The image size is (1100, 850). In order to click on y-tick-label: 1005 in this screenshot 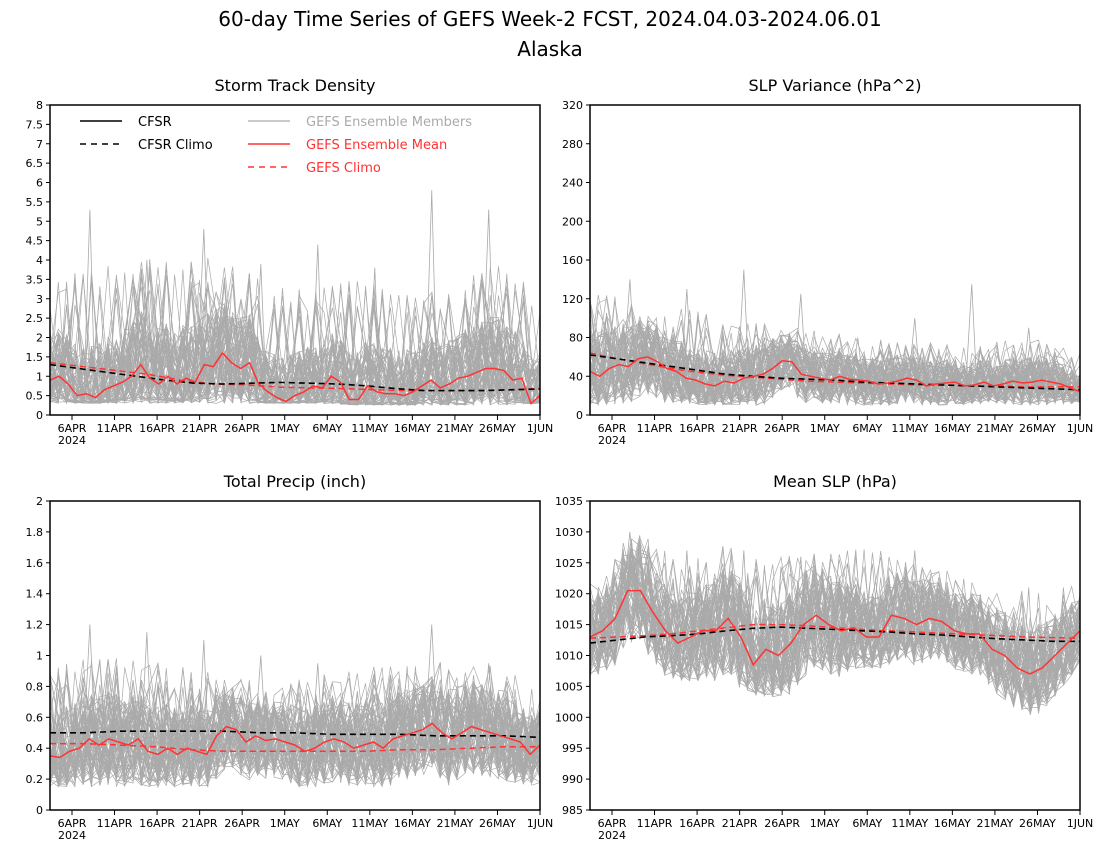, I will do `click(569, 686)`.